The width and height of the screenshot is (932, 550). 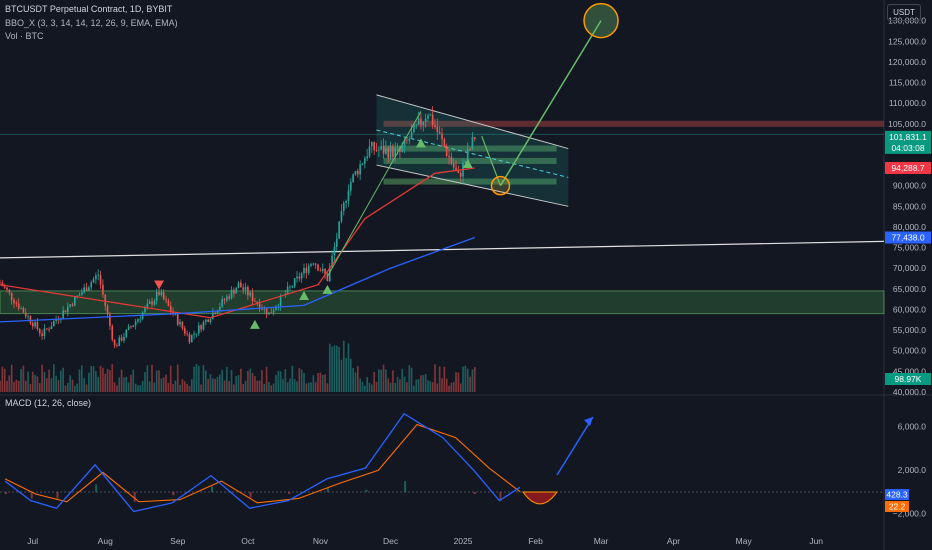 I want to click on symbol-title: BTCUSDT Perpetual Contract, 1D, BYBIT, so click(x=89, y=9).